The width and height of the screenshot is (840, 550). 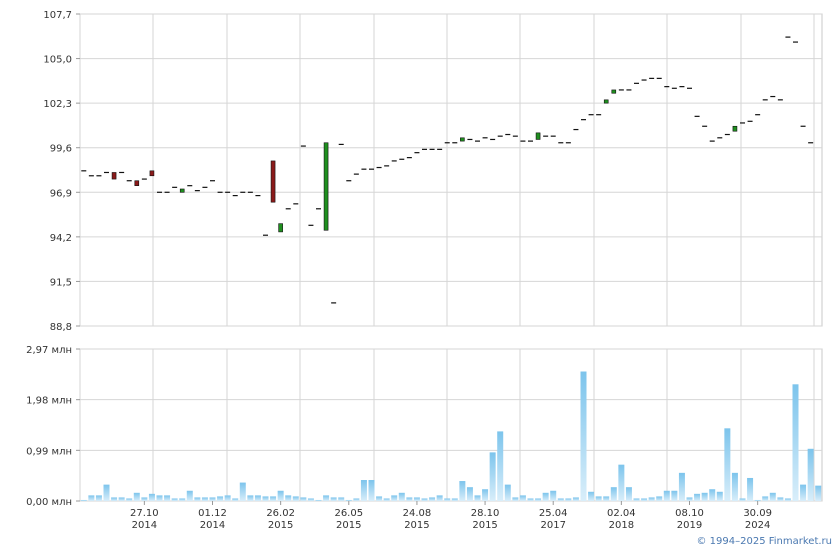 I want to click on volume-y-axis: 2,97 млн 1,98 млн 0,99 млн 0,00 млн, so click(x=53, y=426).